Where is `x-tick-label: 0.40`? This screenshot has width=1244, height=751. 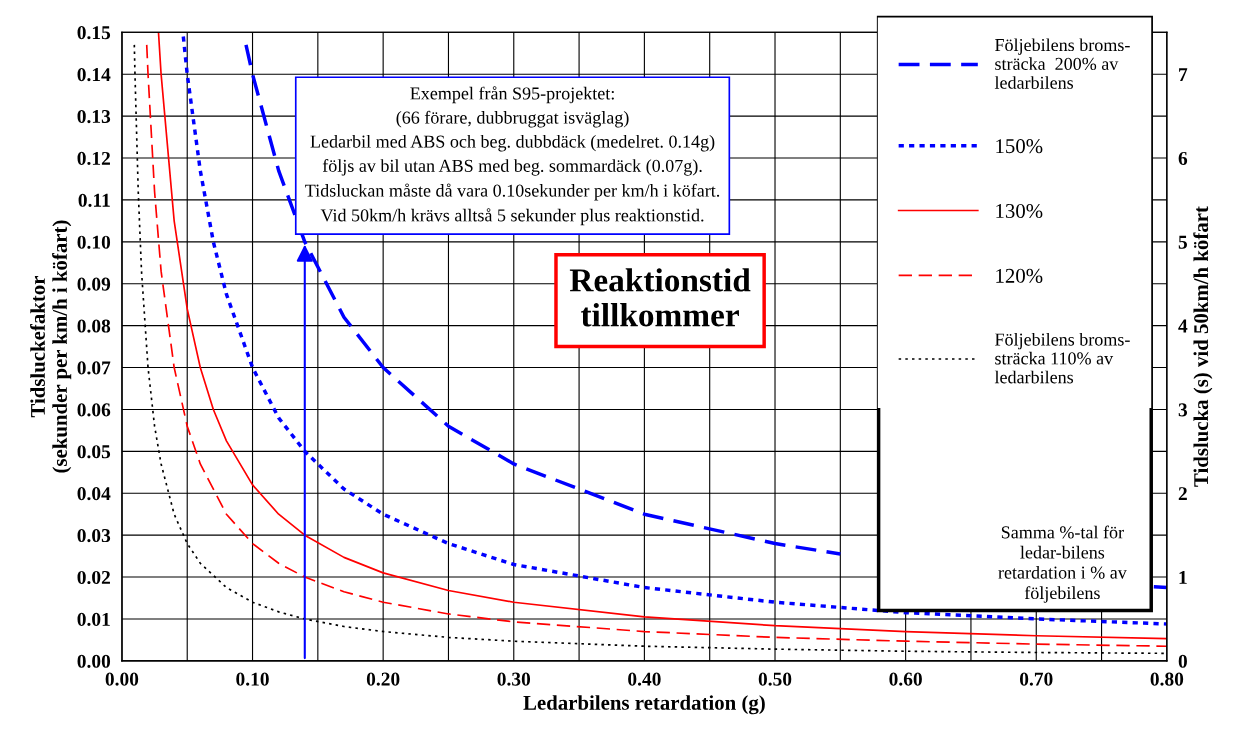
x-tick-label: 0.40 is located at coordinates (644, 679).